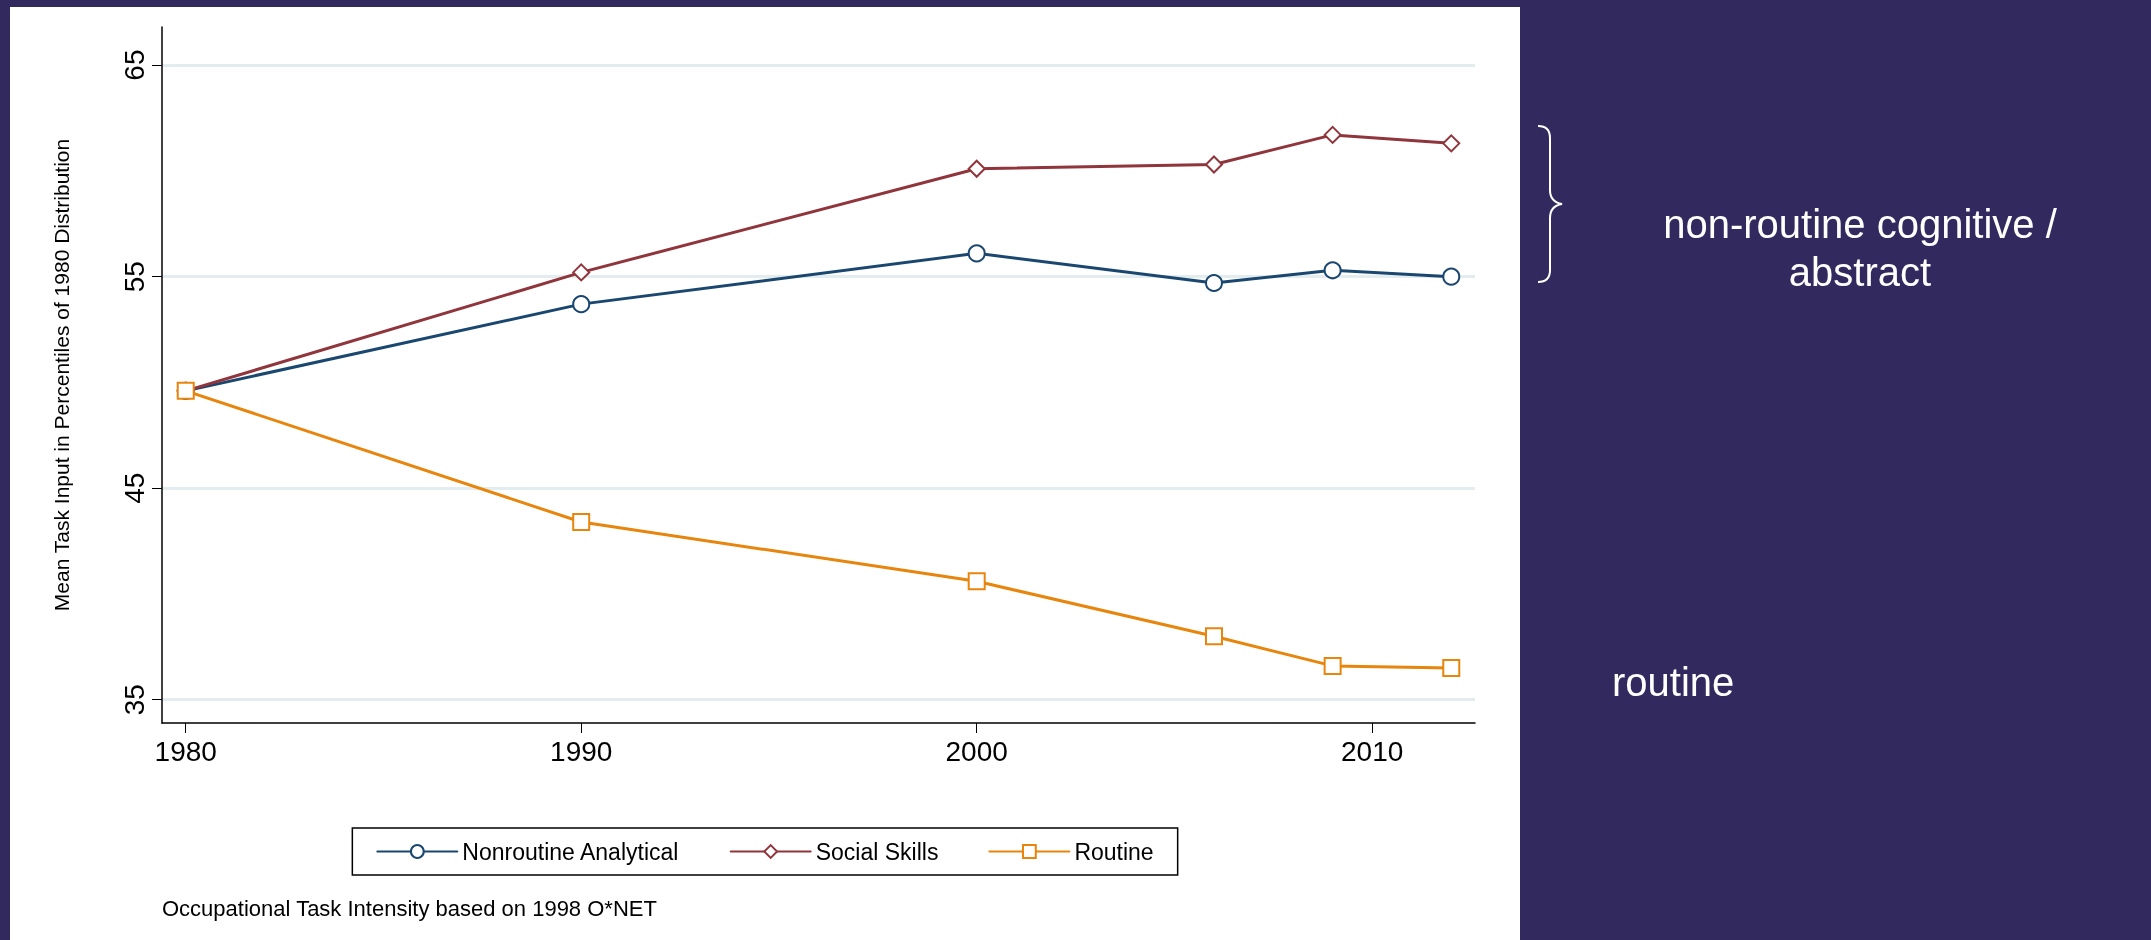 The width and height of the screenshot is (2151, 940). I want to click on y-tick-label: 45, so click(134, 488).